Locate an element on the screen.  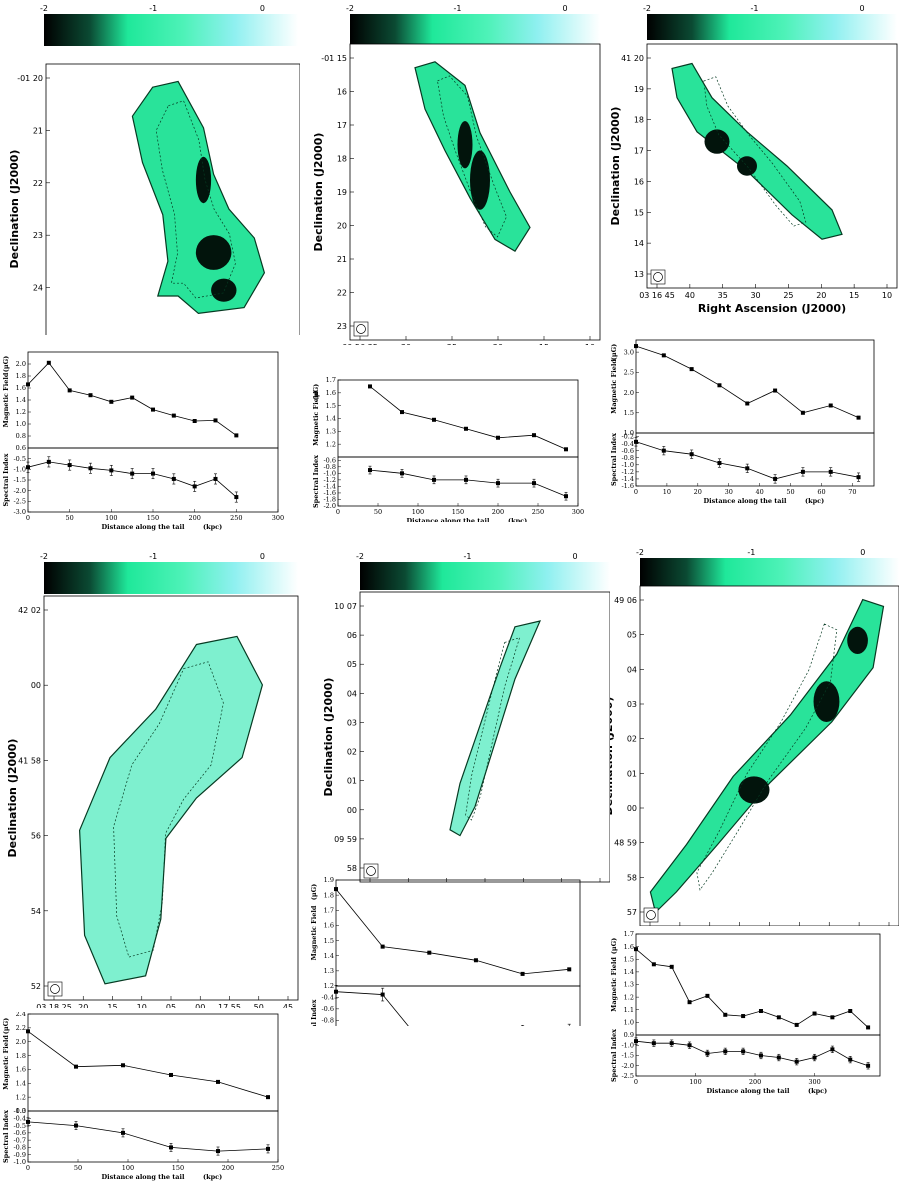
x-tick-label: 100 is located at coordinates (695, 1082).